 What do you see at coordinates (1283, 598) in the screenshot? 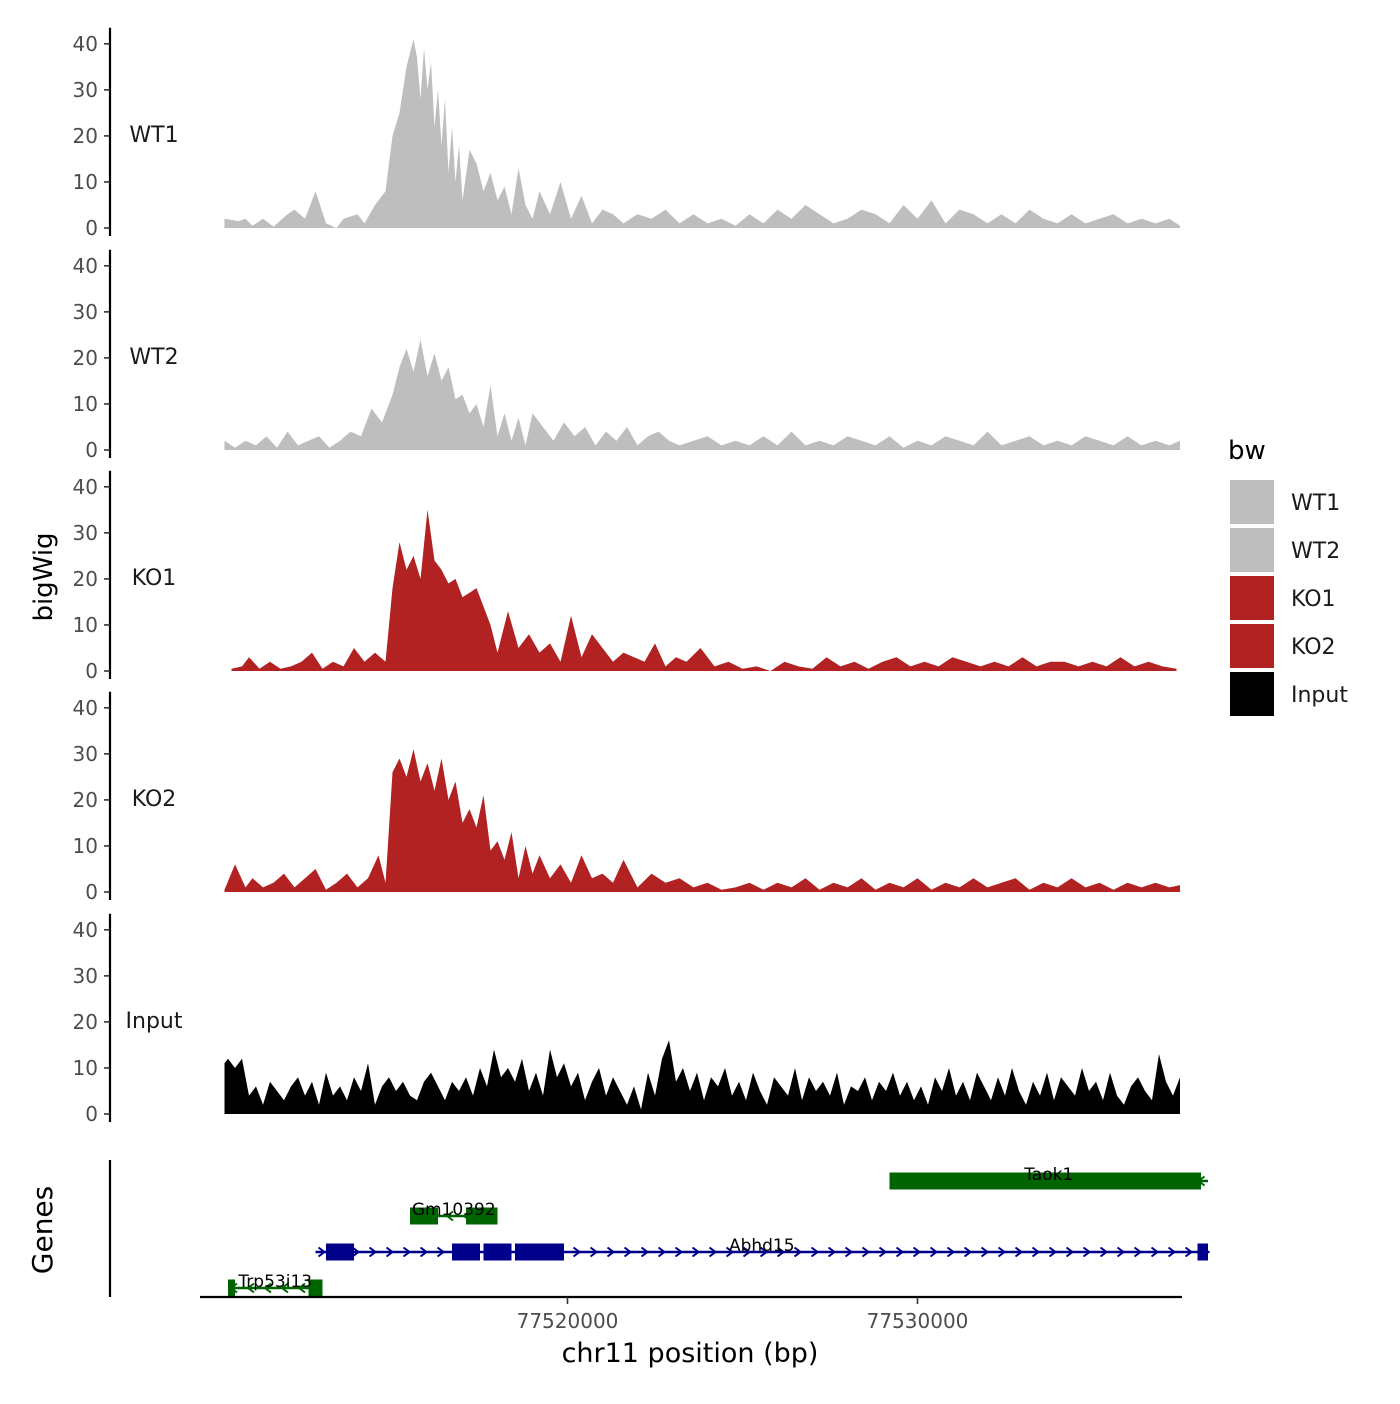
I see `legend-item-ko1: KO1` at bounding box center [1283, 598].